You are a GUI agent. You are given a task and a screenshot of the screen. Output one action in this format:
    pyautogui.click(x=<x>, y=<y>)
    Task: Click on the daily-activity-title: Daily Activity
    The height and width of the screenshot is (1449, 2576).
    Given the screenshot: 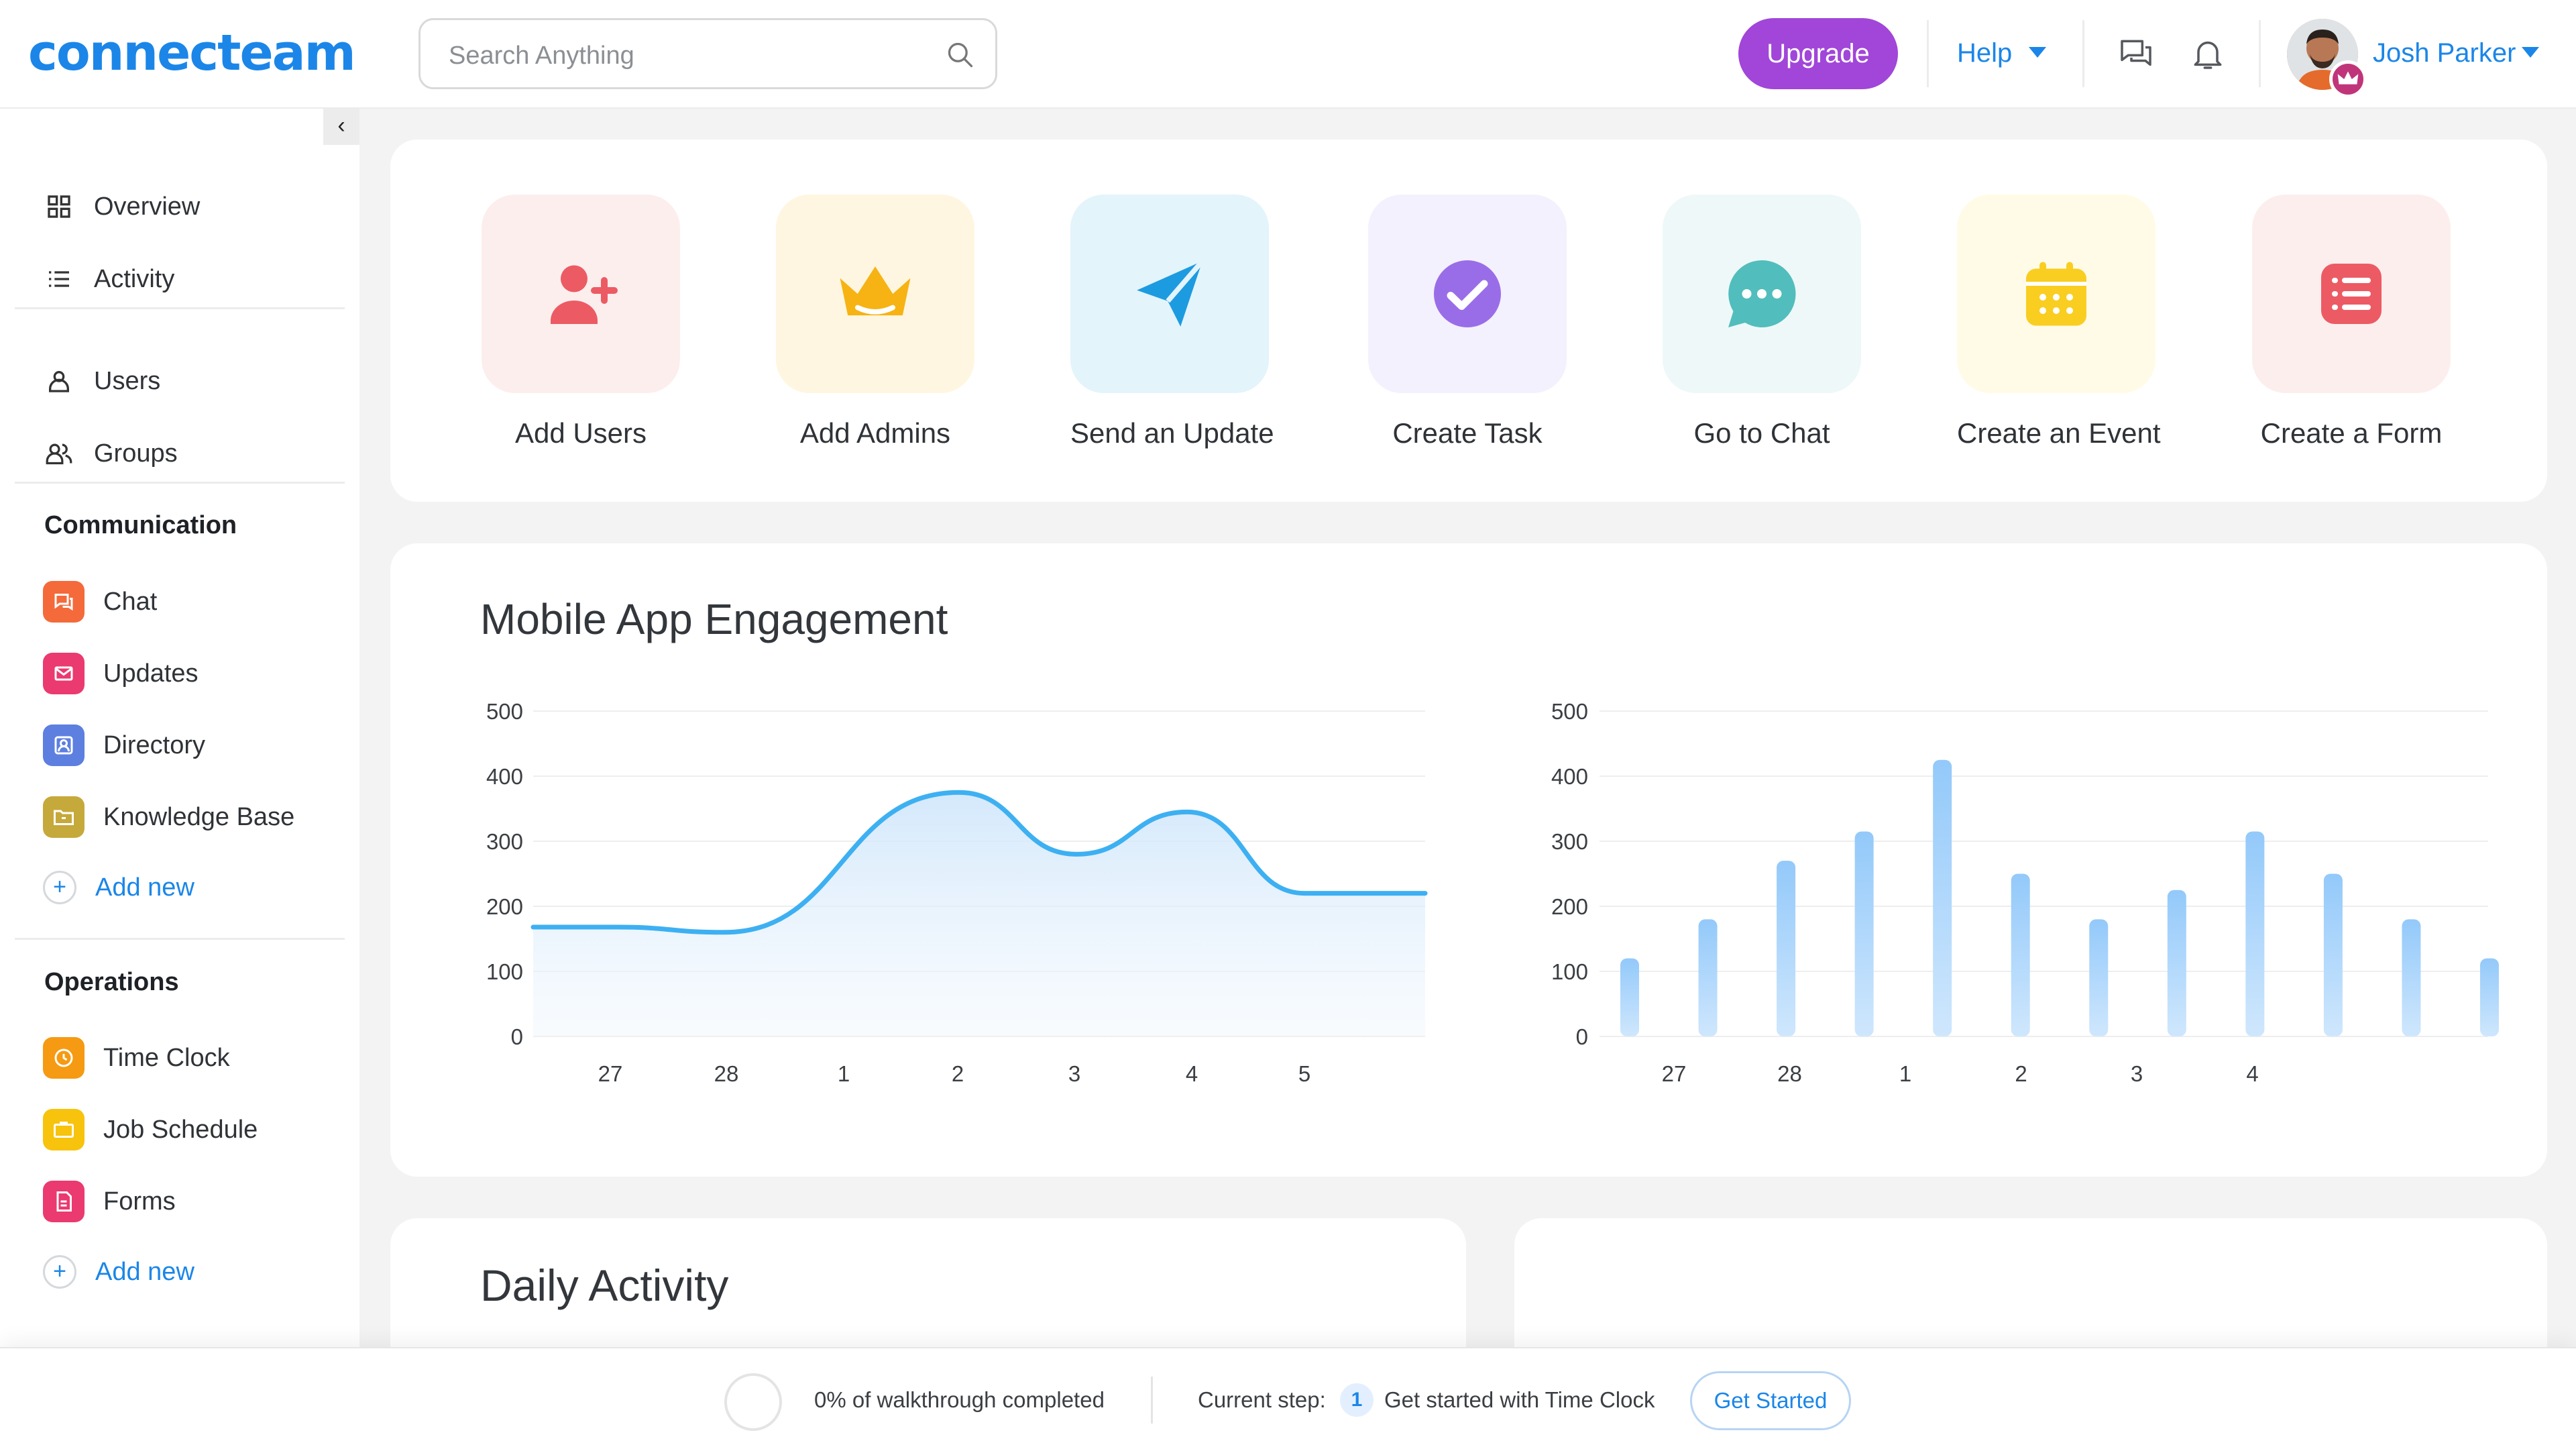 What is the action you would take?
    pyautogui.click(x=604, y=1285)
    